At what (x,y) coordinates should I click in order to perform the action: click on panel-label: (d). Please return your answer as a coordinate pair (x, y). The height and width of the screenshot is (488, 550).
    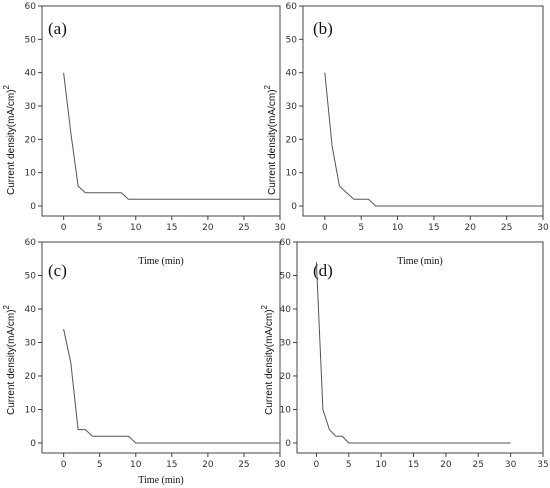
    Looking at the image, I should click on (323, 270).